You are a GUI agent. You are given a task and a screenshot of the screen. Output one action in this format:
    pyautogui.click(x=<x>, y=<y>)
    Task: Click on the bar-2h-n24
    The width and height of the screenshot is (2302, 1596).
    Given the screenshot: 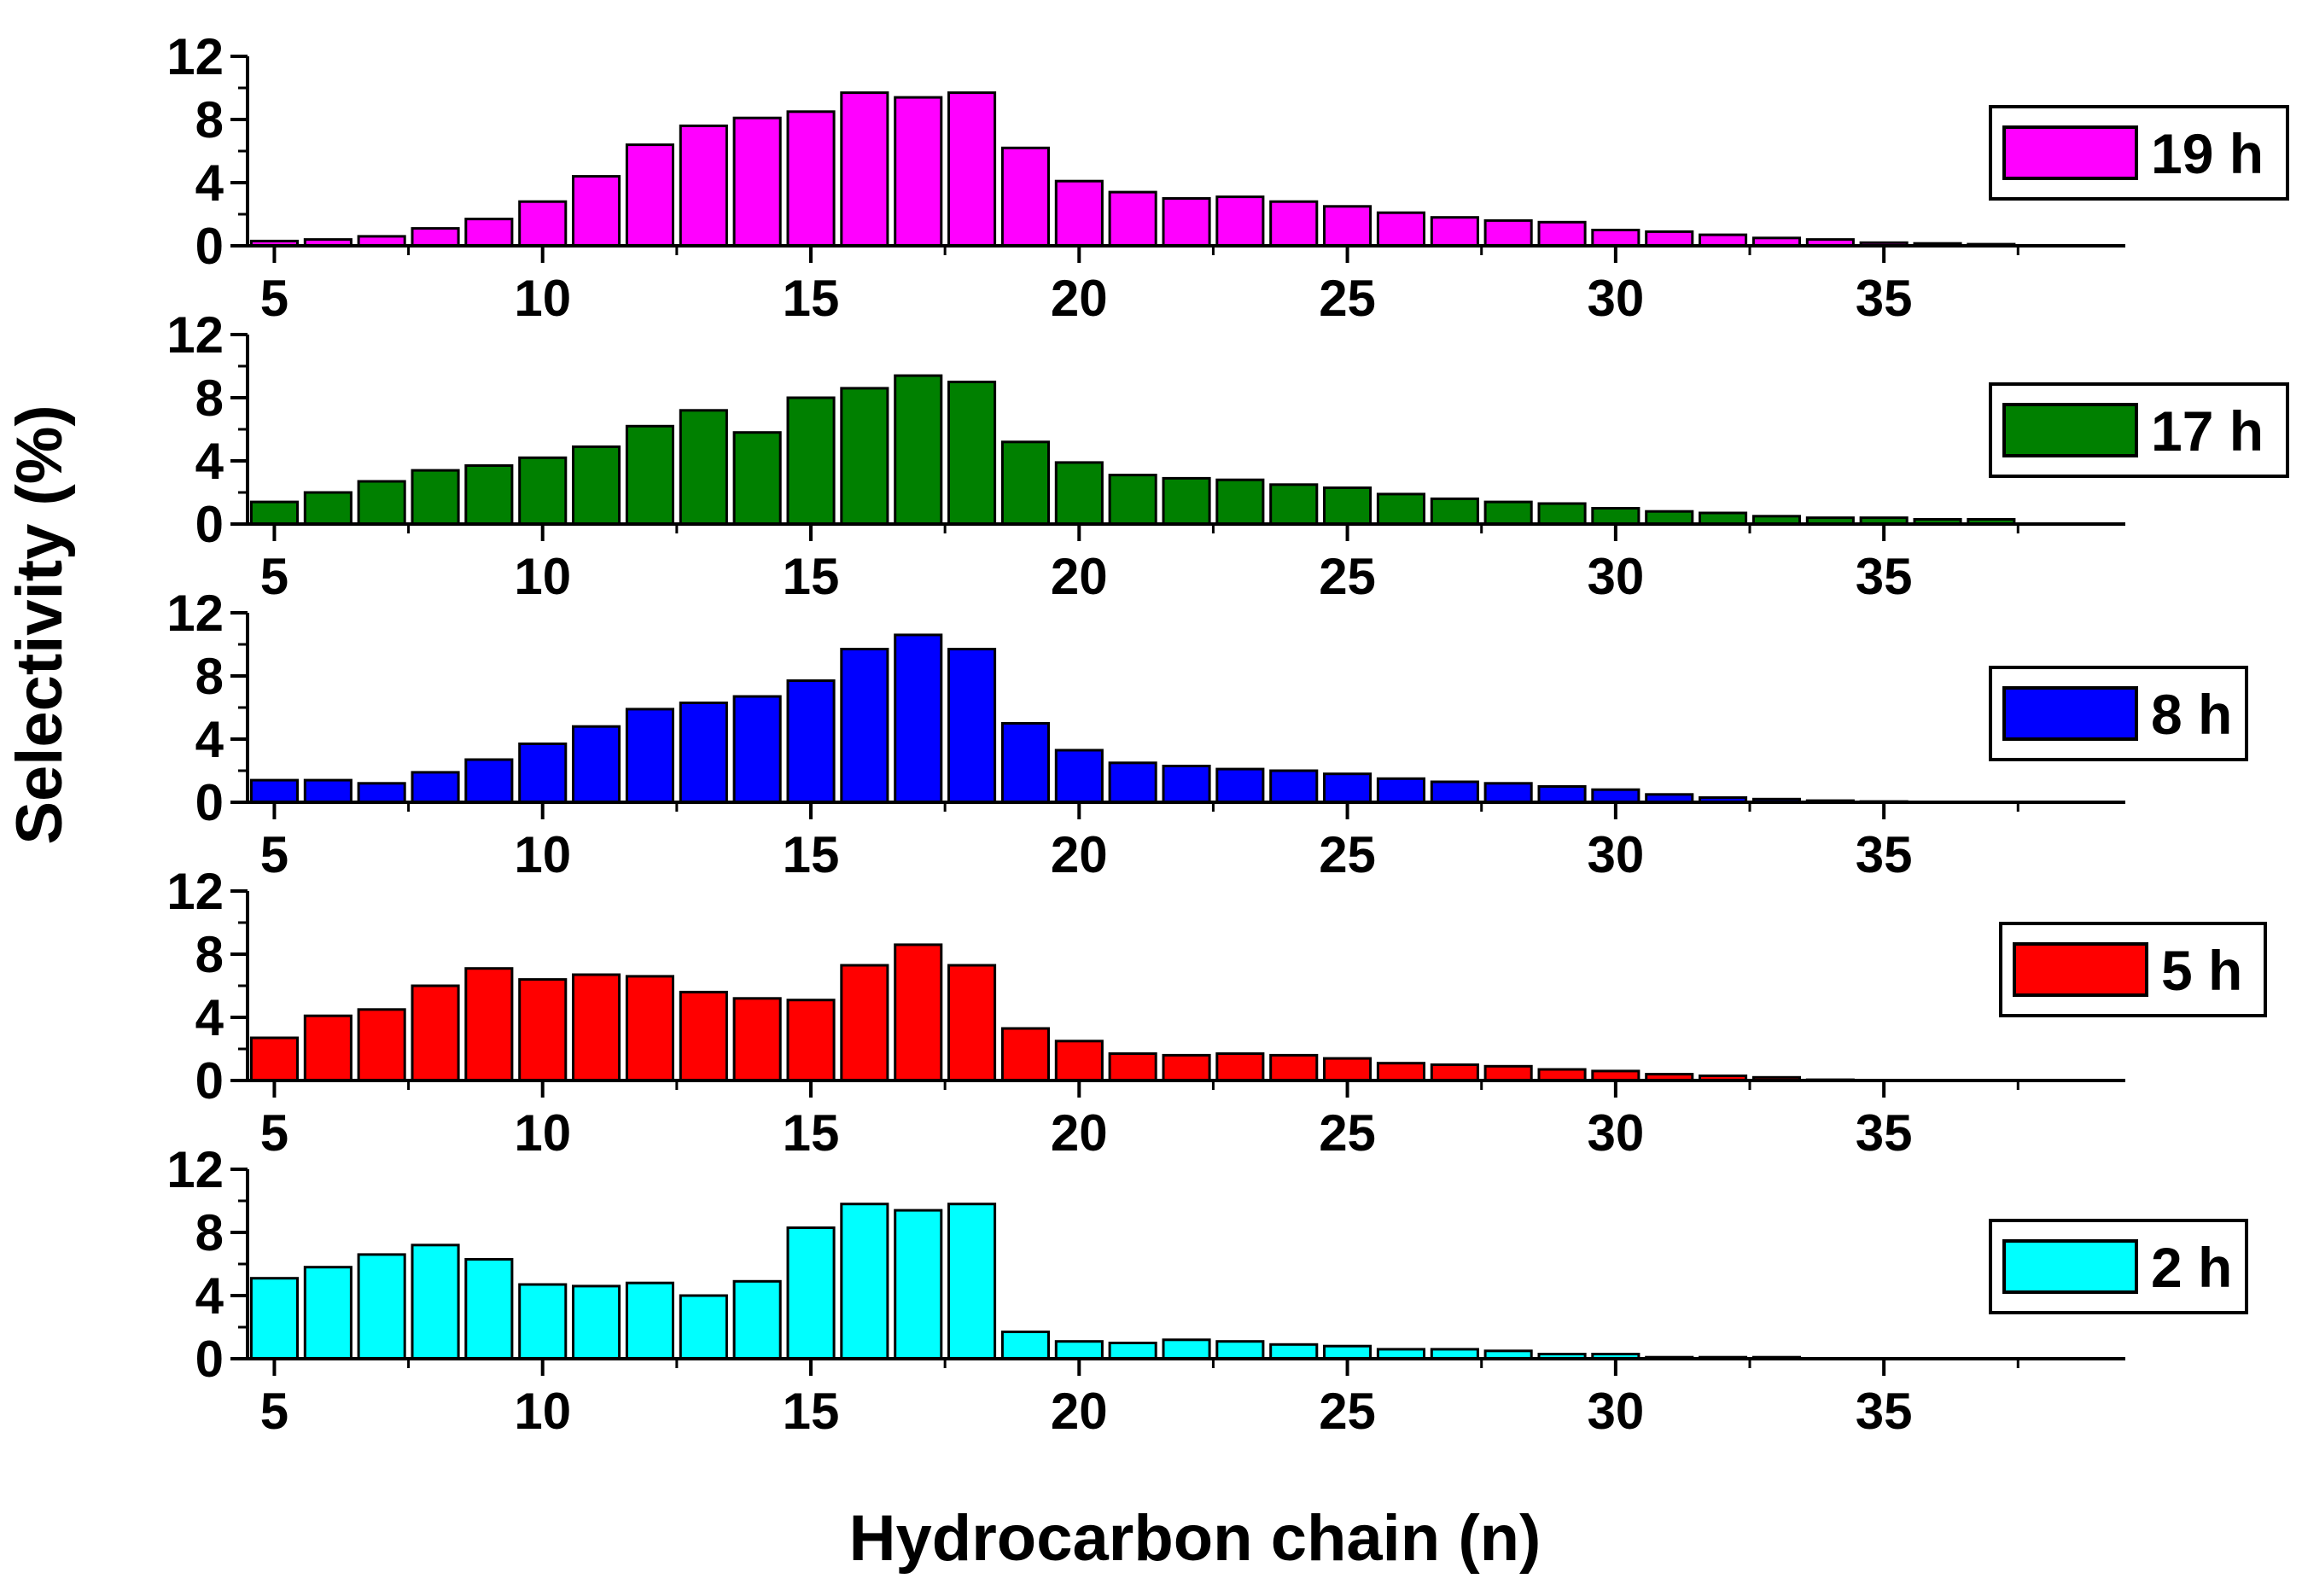 What is the action you would take?
    pyautogui.click(x=1294, y=1351)
    